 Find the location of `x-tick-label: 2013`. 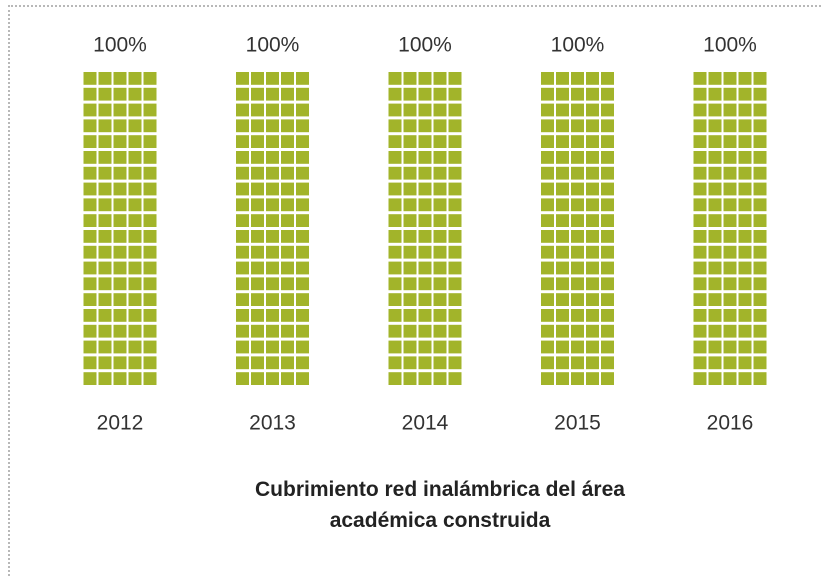

x-tick-label: 2013 is located at coordinates (272, 423).